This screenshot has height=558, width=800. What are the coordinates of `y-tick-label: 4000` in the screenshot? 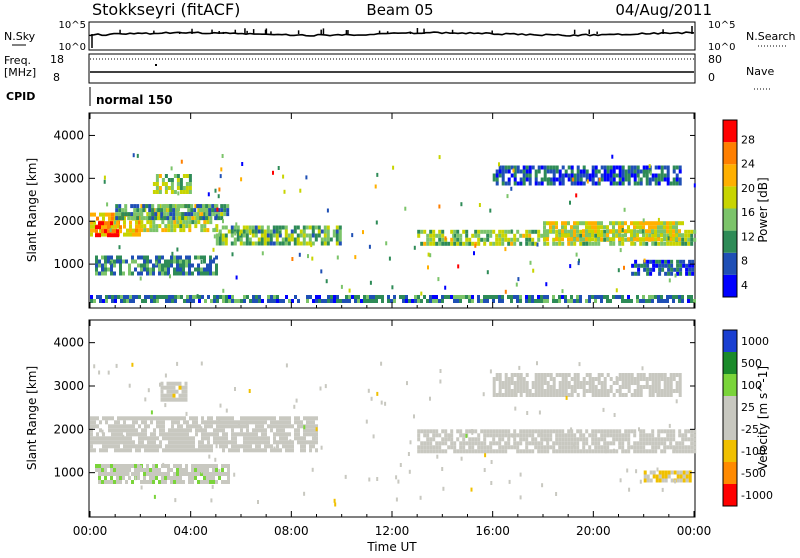 It's located at (68, 343).